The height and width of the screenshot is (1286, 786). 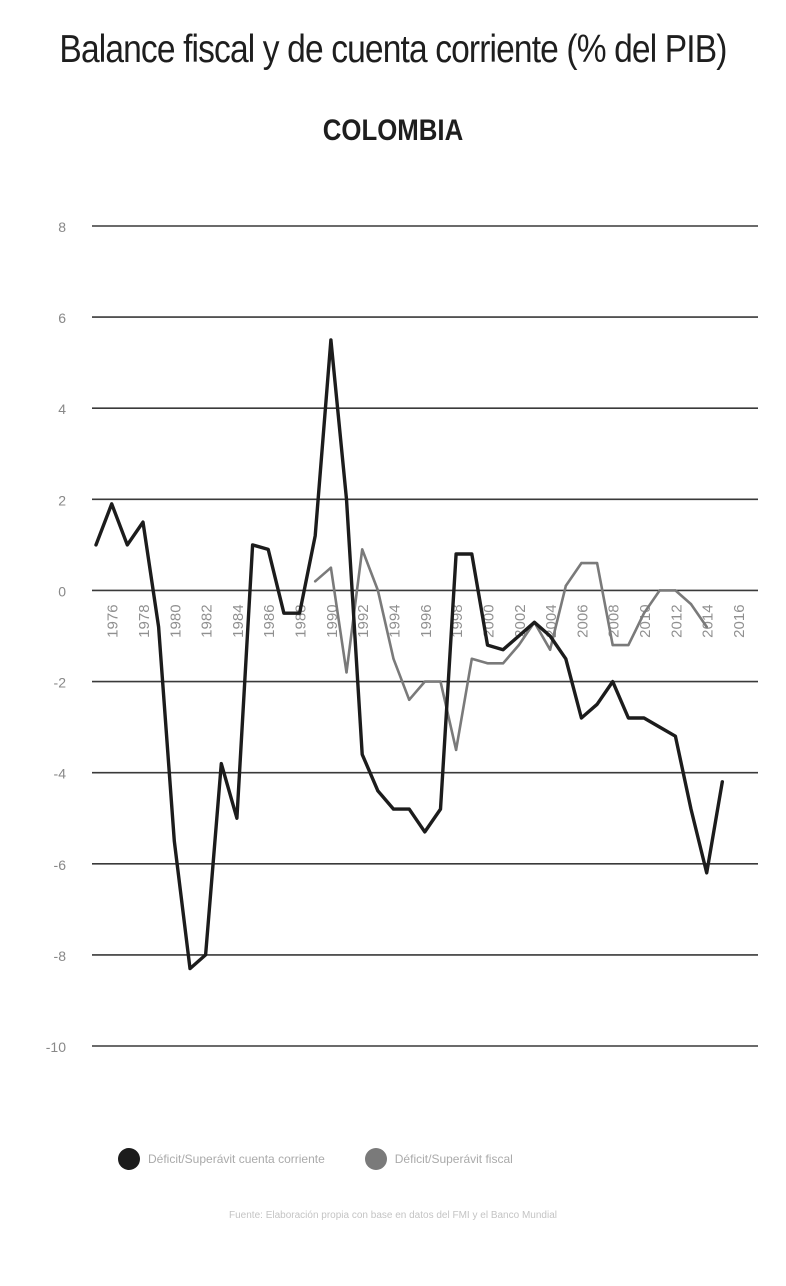 What do you see at coordinates (676, 620) in the screenshot?
I see `x-tick-label: 2012` at bounding box center [676, 620].